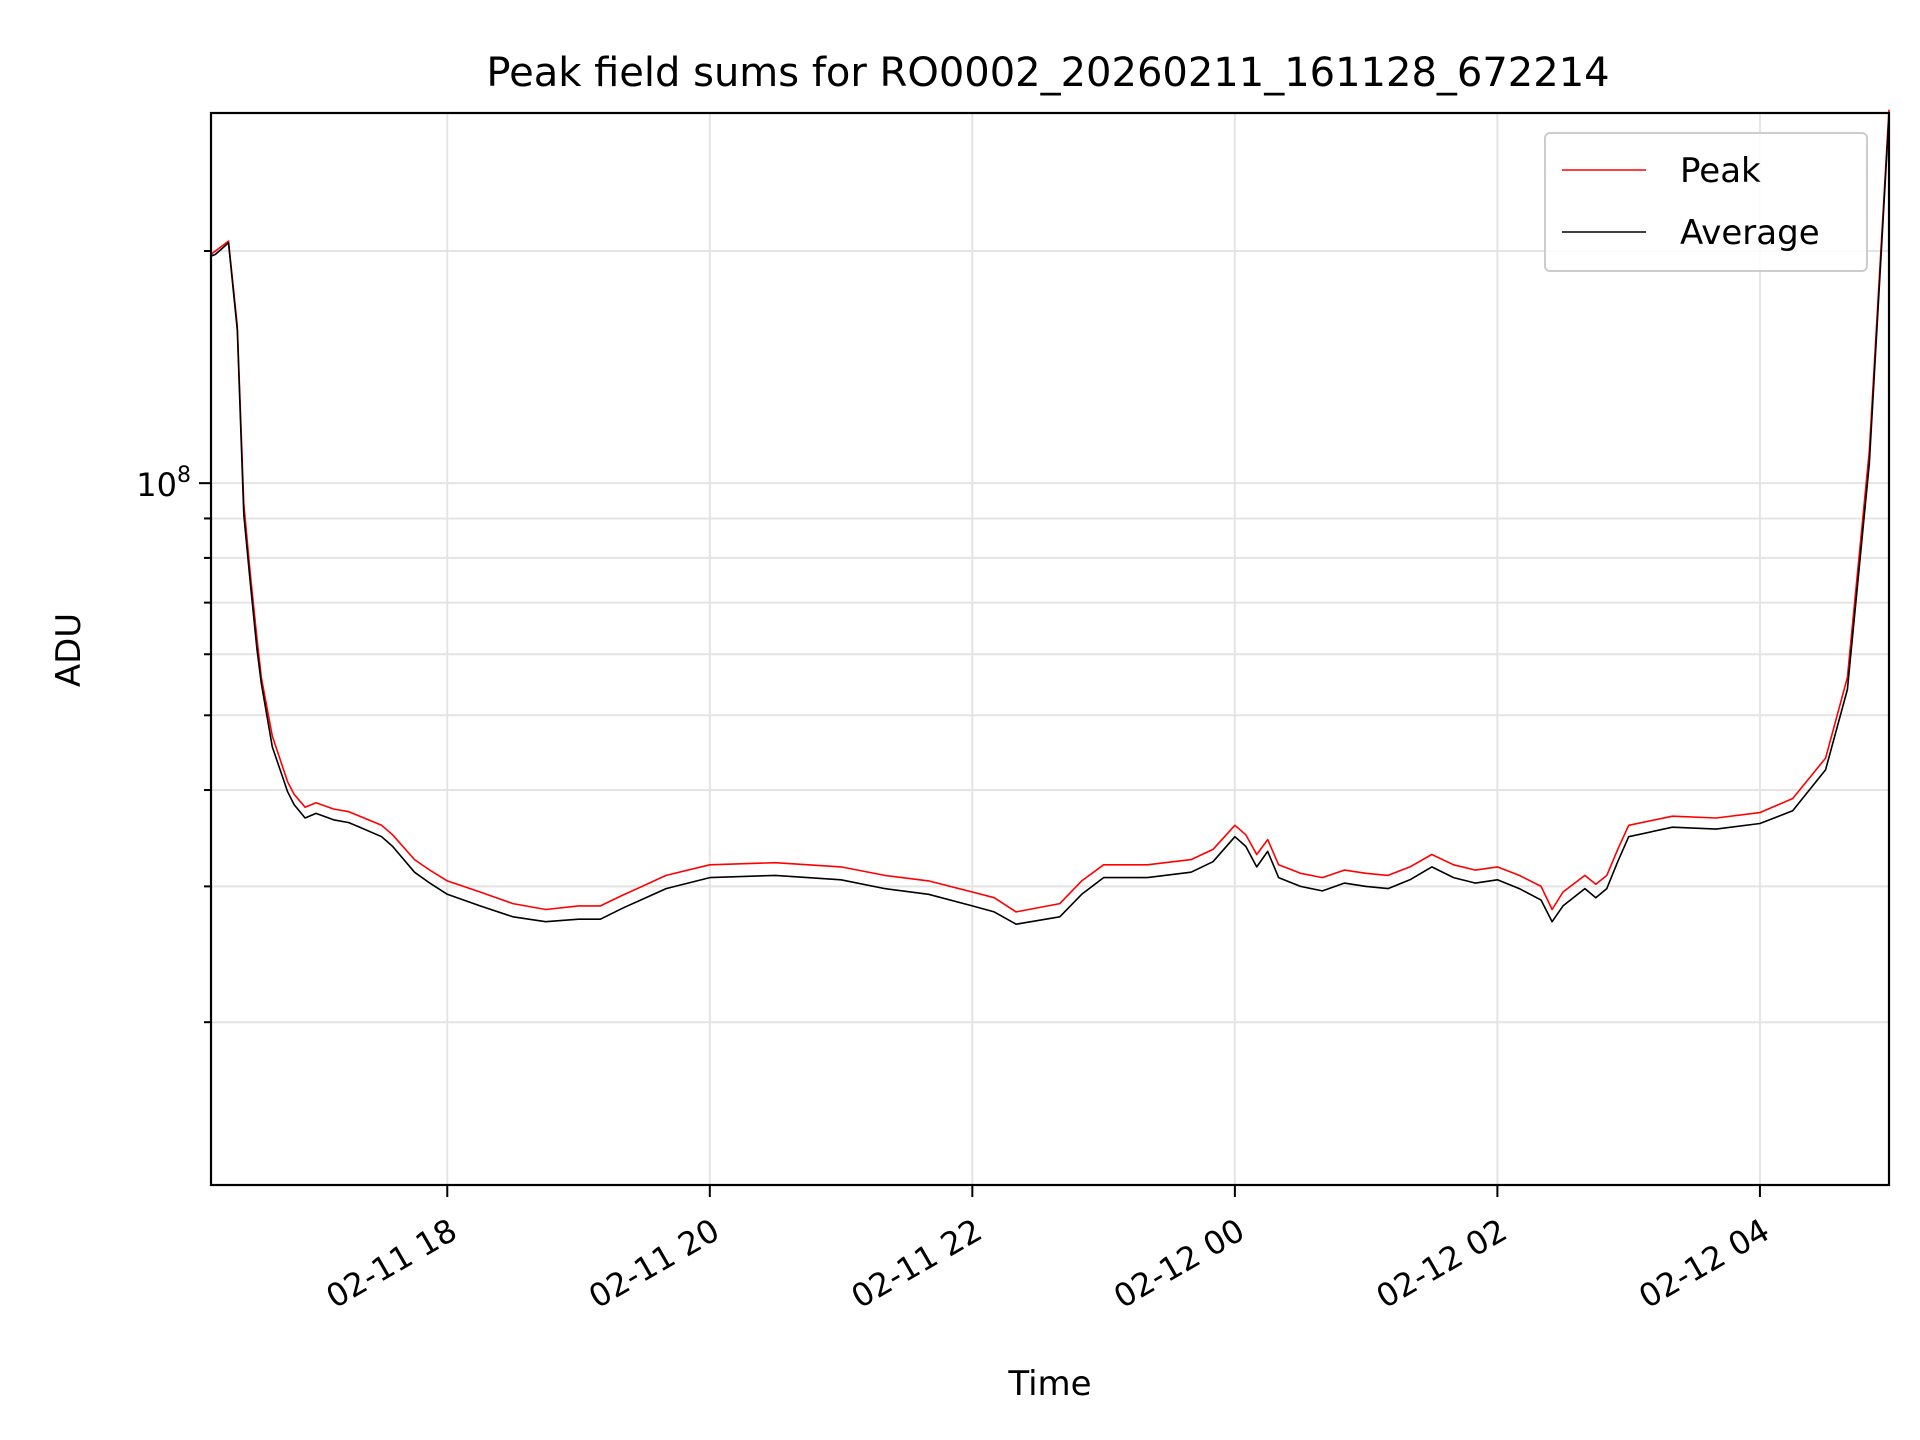 This screenshot has width=1920, height=1440. What do you see at coordinates (1720, 171) in the screenshot?
I see `legend-label-peak: Peak` at bounding box center [1720, 171].